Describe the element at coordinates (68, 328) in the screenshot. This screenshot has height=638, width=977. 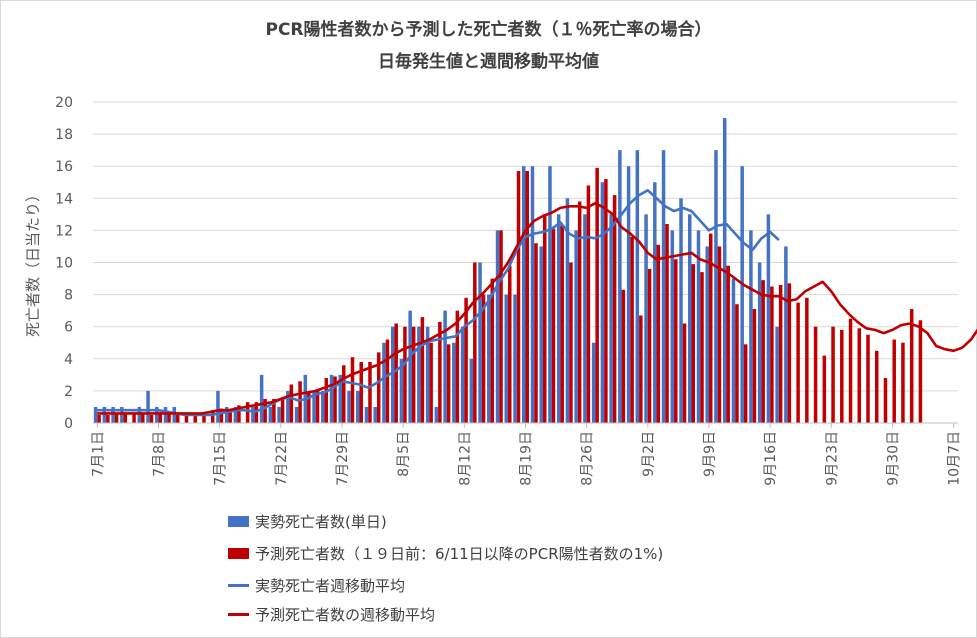
I see `y-tick-label: 6` at that location.